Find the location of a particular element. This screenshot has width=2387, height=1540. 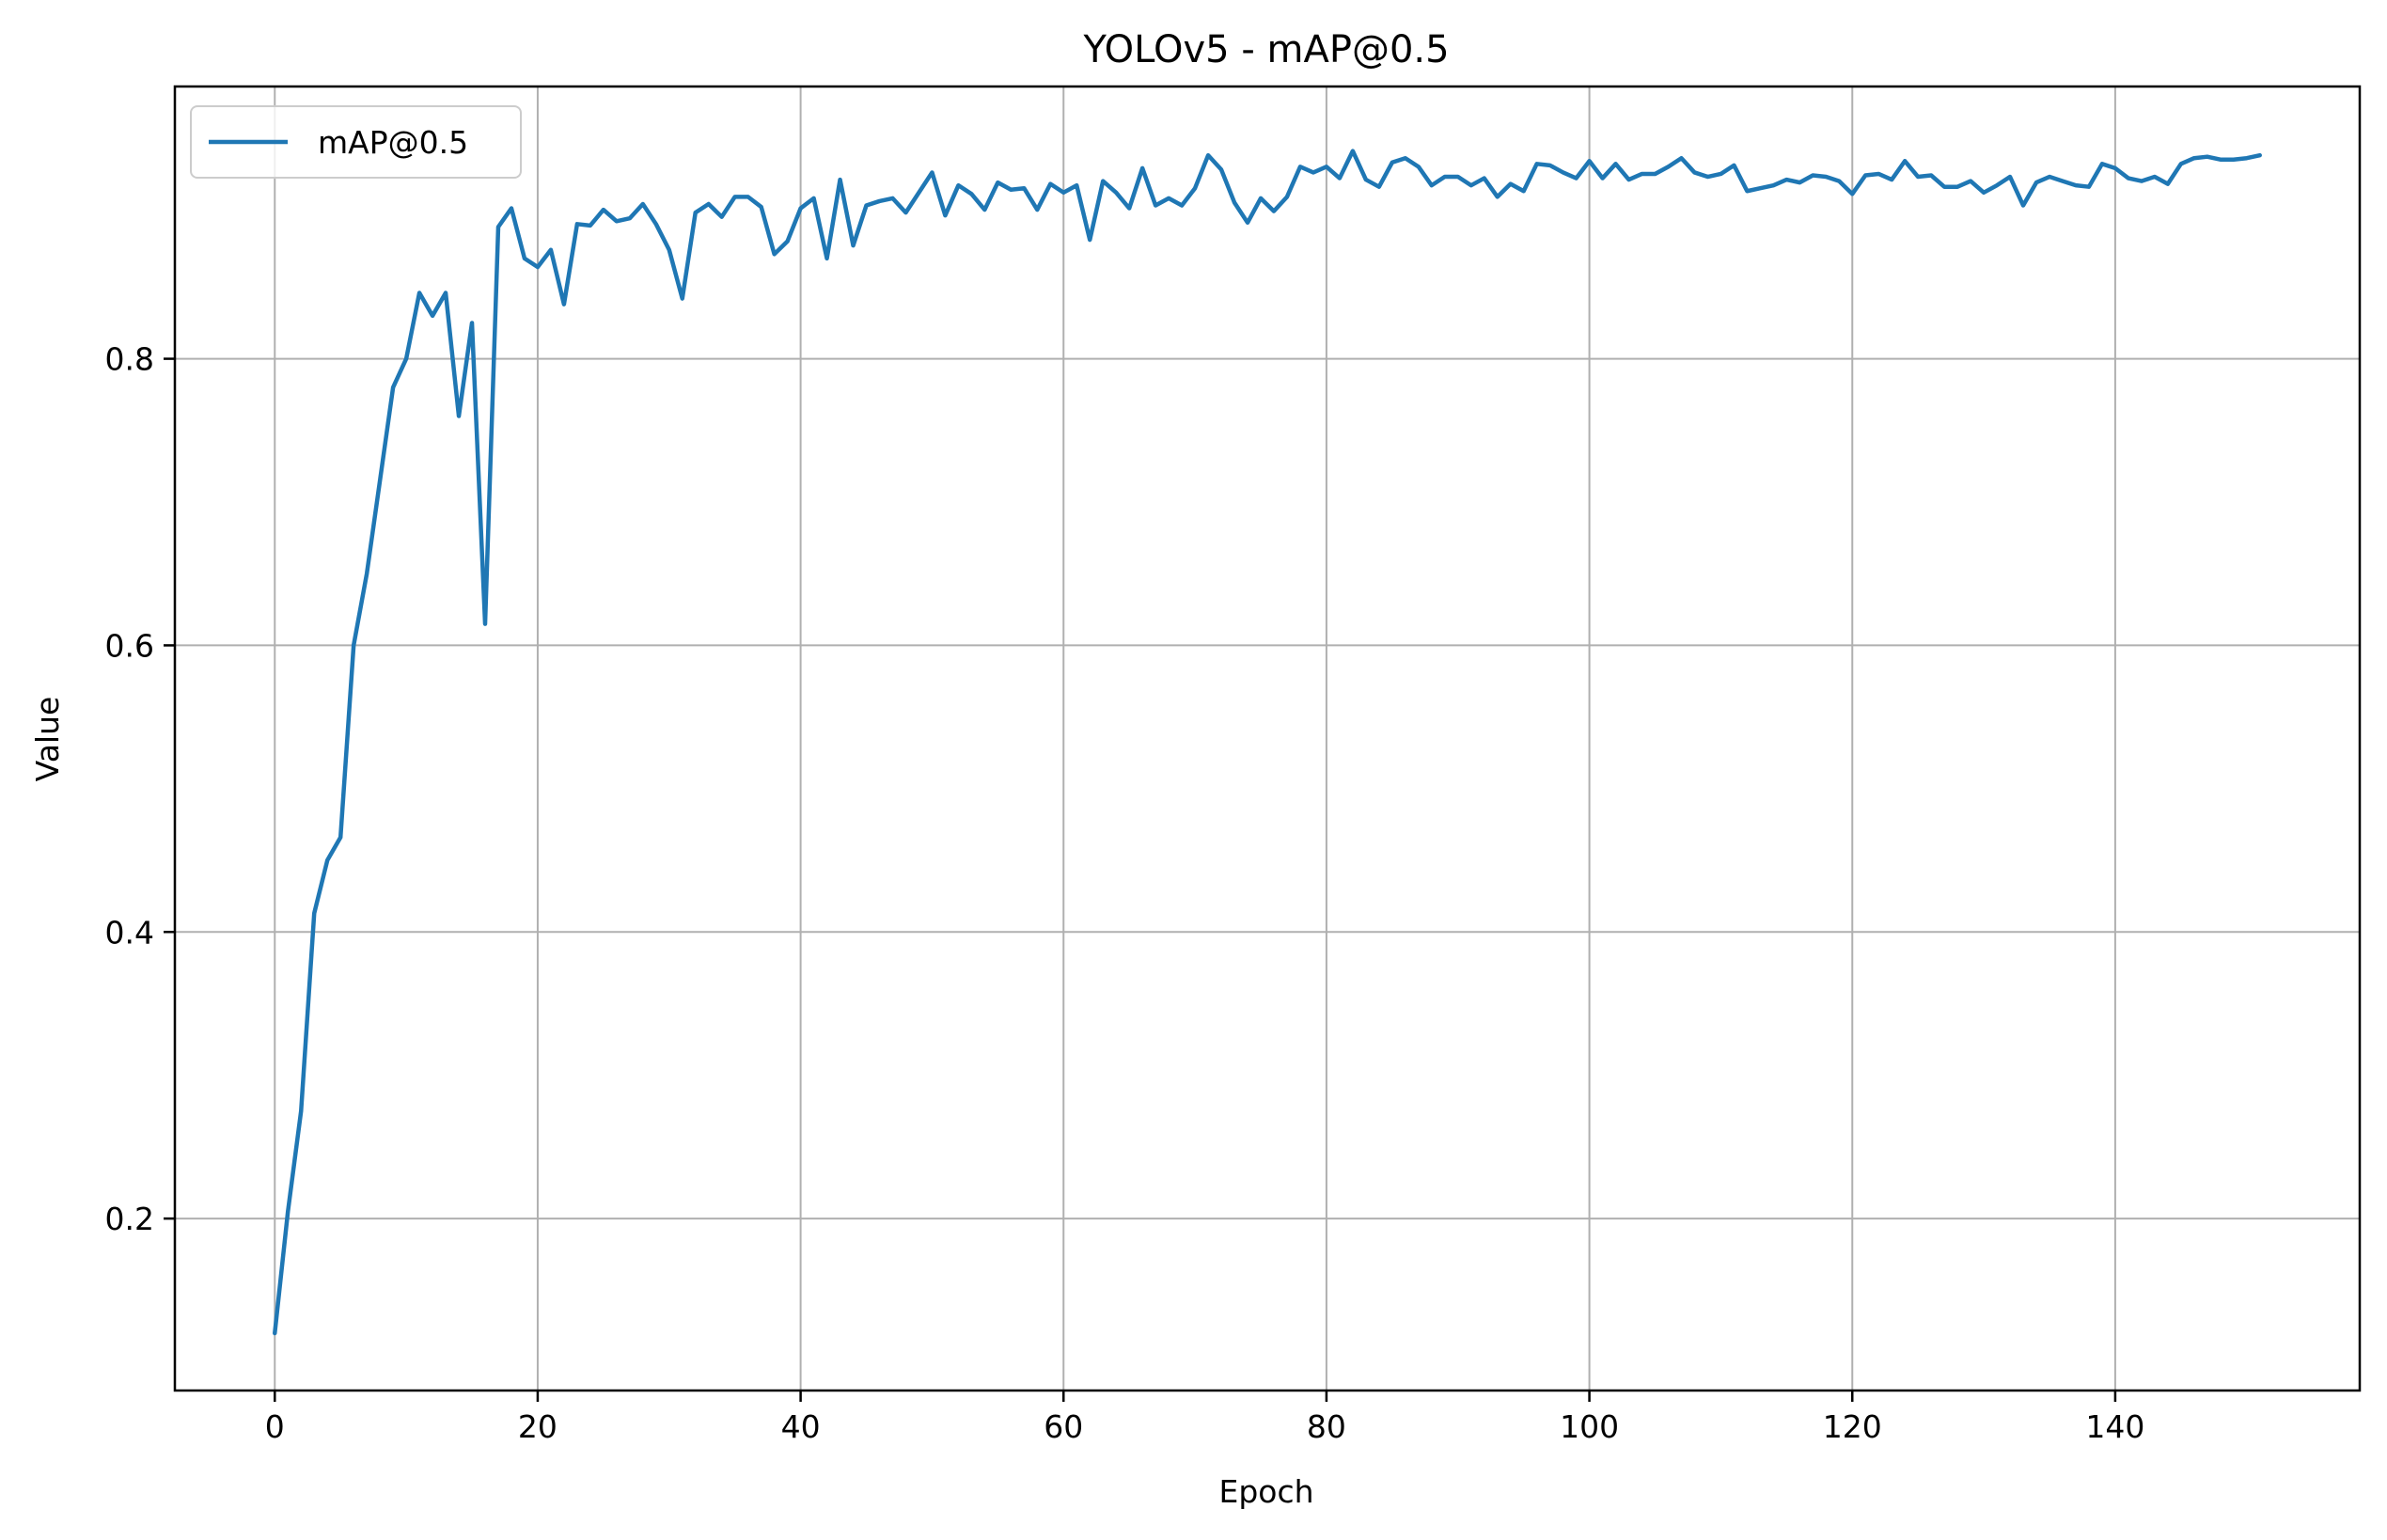

x-tick-label: 20 is located at coordinates (537, 1427).